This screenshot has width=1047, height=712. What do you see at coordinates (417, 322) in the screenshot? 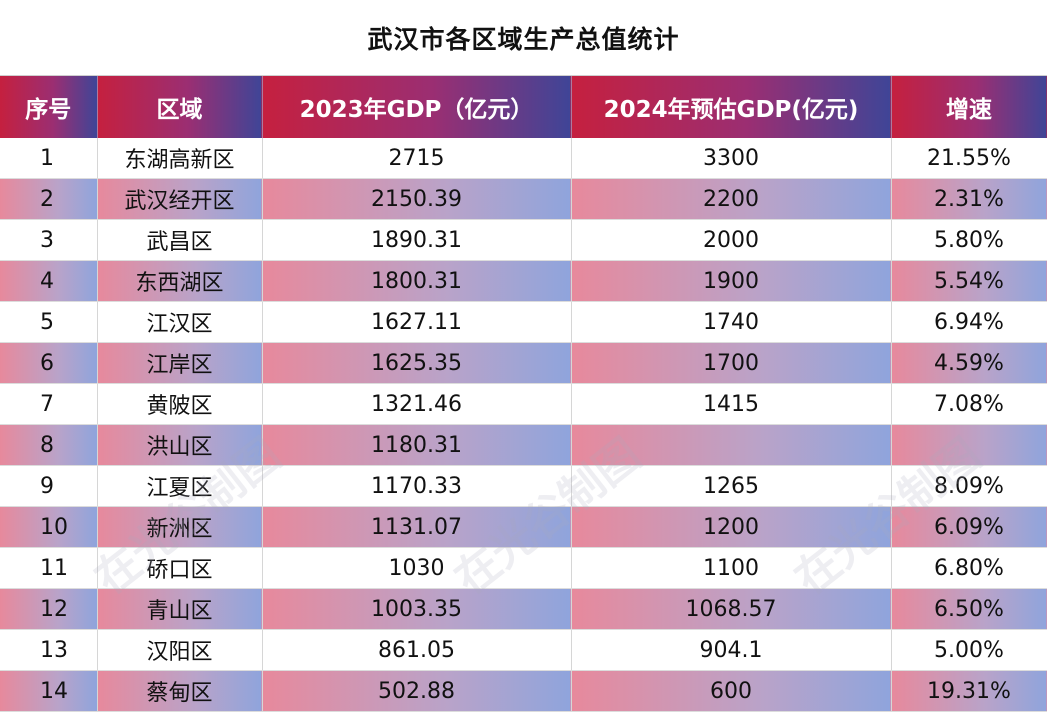
I see `cell-gdp-2023: 1627.11` at bounding box center [417, 322].